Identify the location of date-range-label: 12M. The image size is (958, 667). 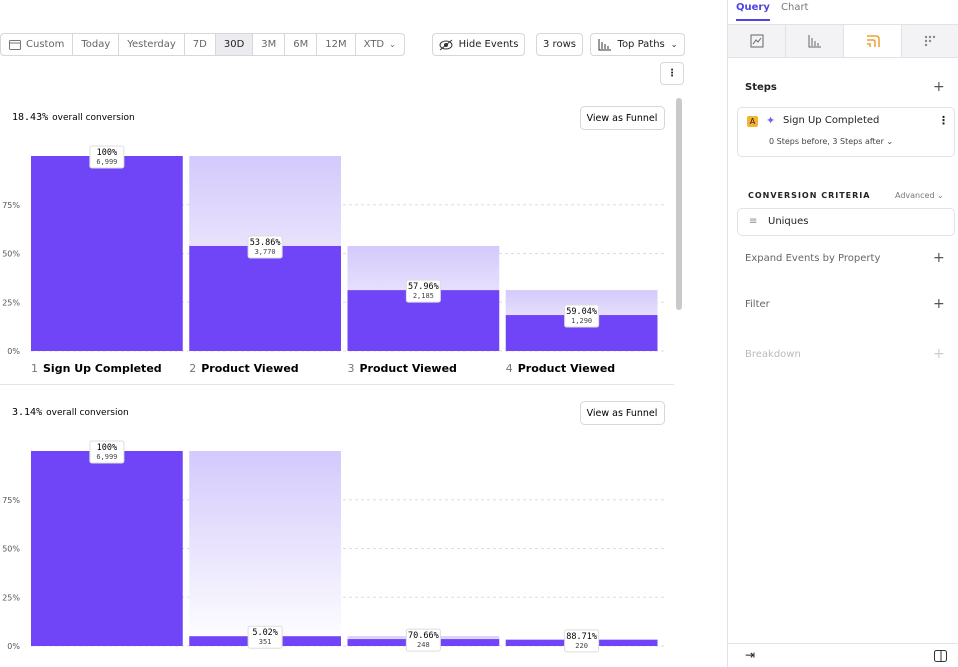
(336, 44).